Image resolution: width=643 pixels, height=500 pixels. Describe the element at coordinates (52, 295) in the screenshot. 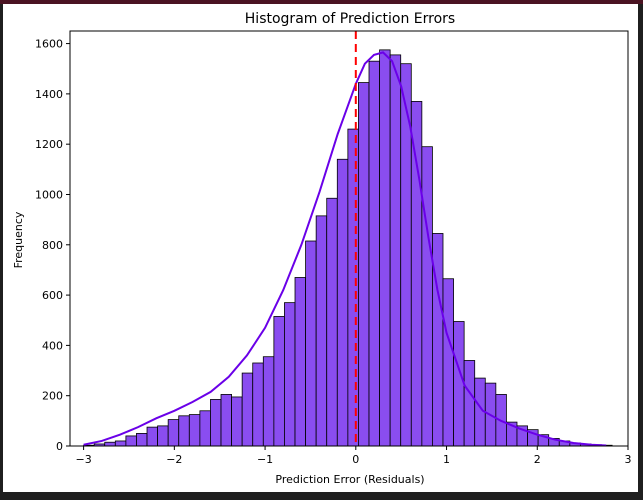

I see `y-tick-label: 600` at that location.